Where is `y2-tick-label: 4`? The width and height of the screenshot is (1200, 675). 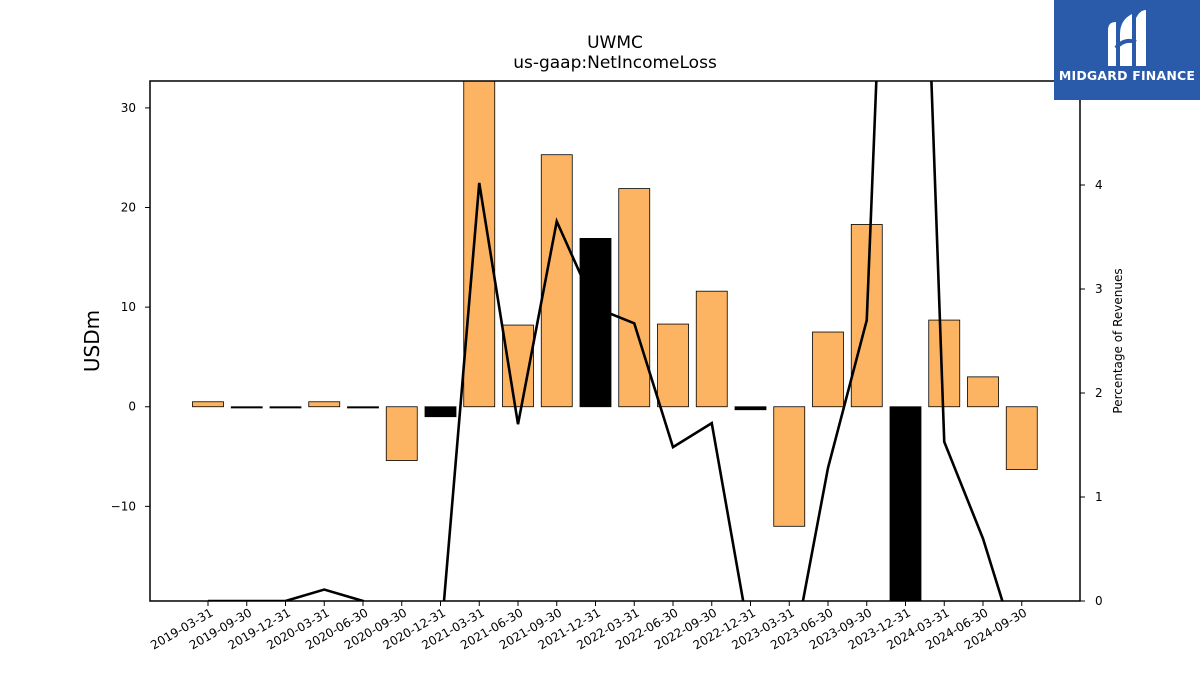 y2-tick-label: 4 is located at coordinates (1099, 185).